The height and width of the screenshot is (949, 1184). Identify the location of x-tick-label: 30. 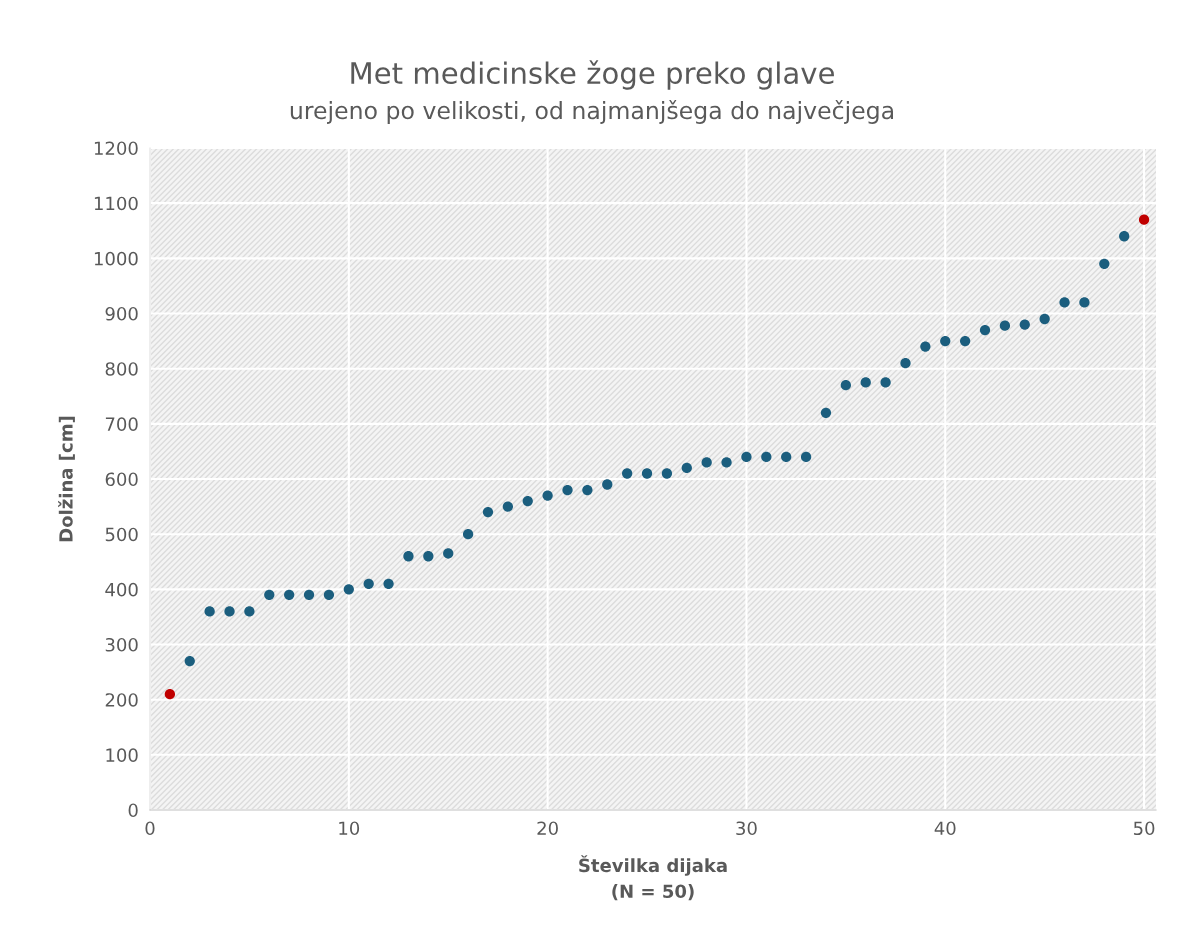
(746, 828).